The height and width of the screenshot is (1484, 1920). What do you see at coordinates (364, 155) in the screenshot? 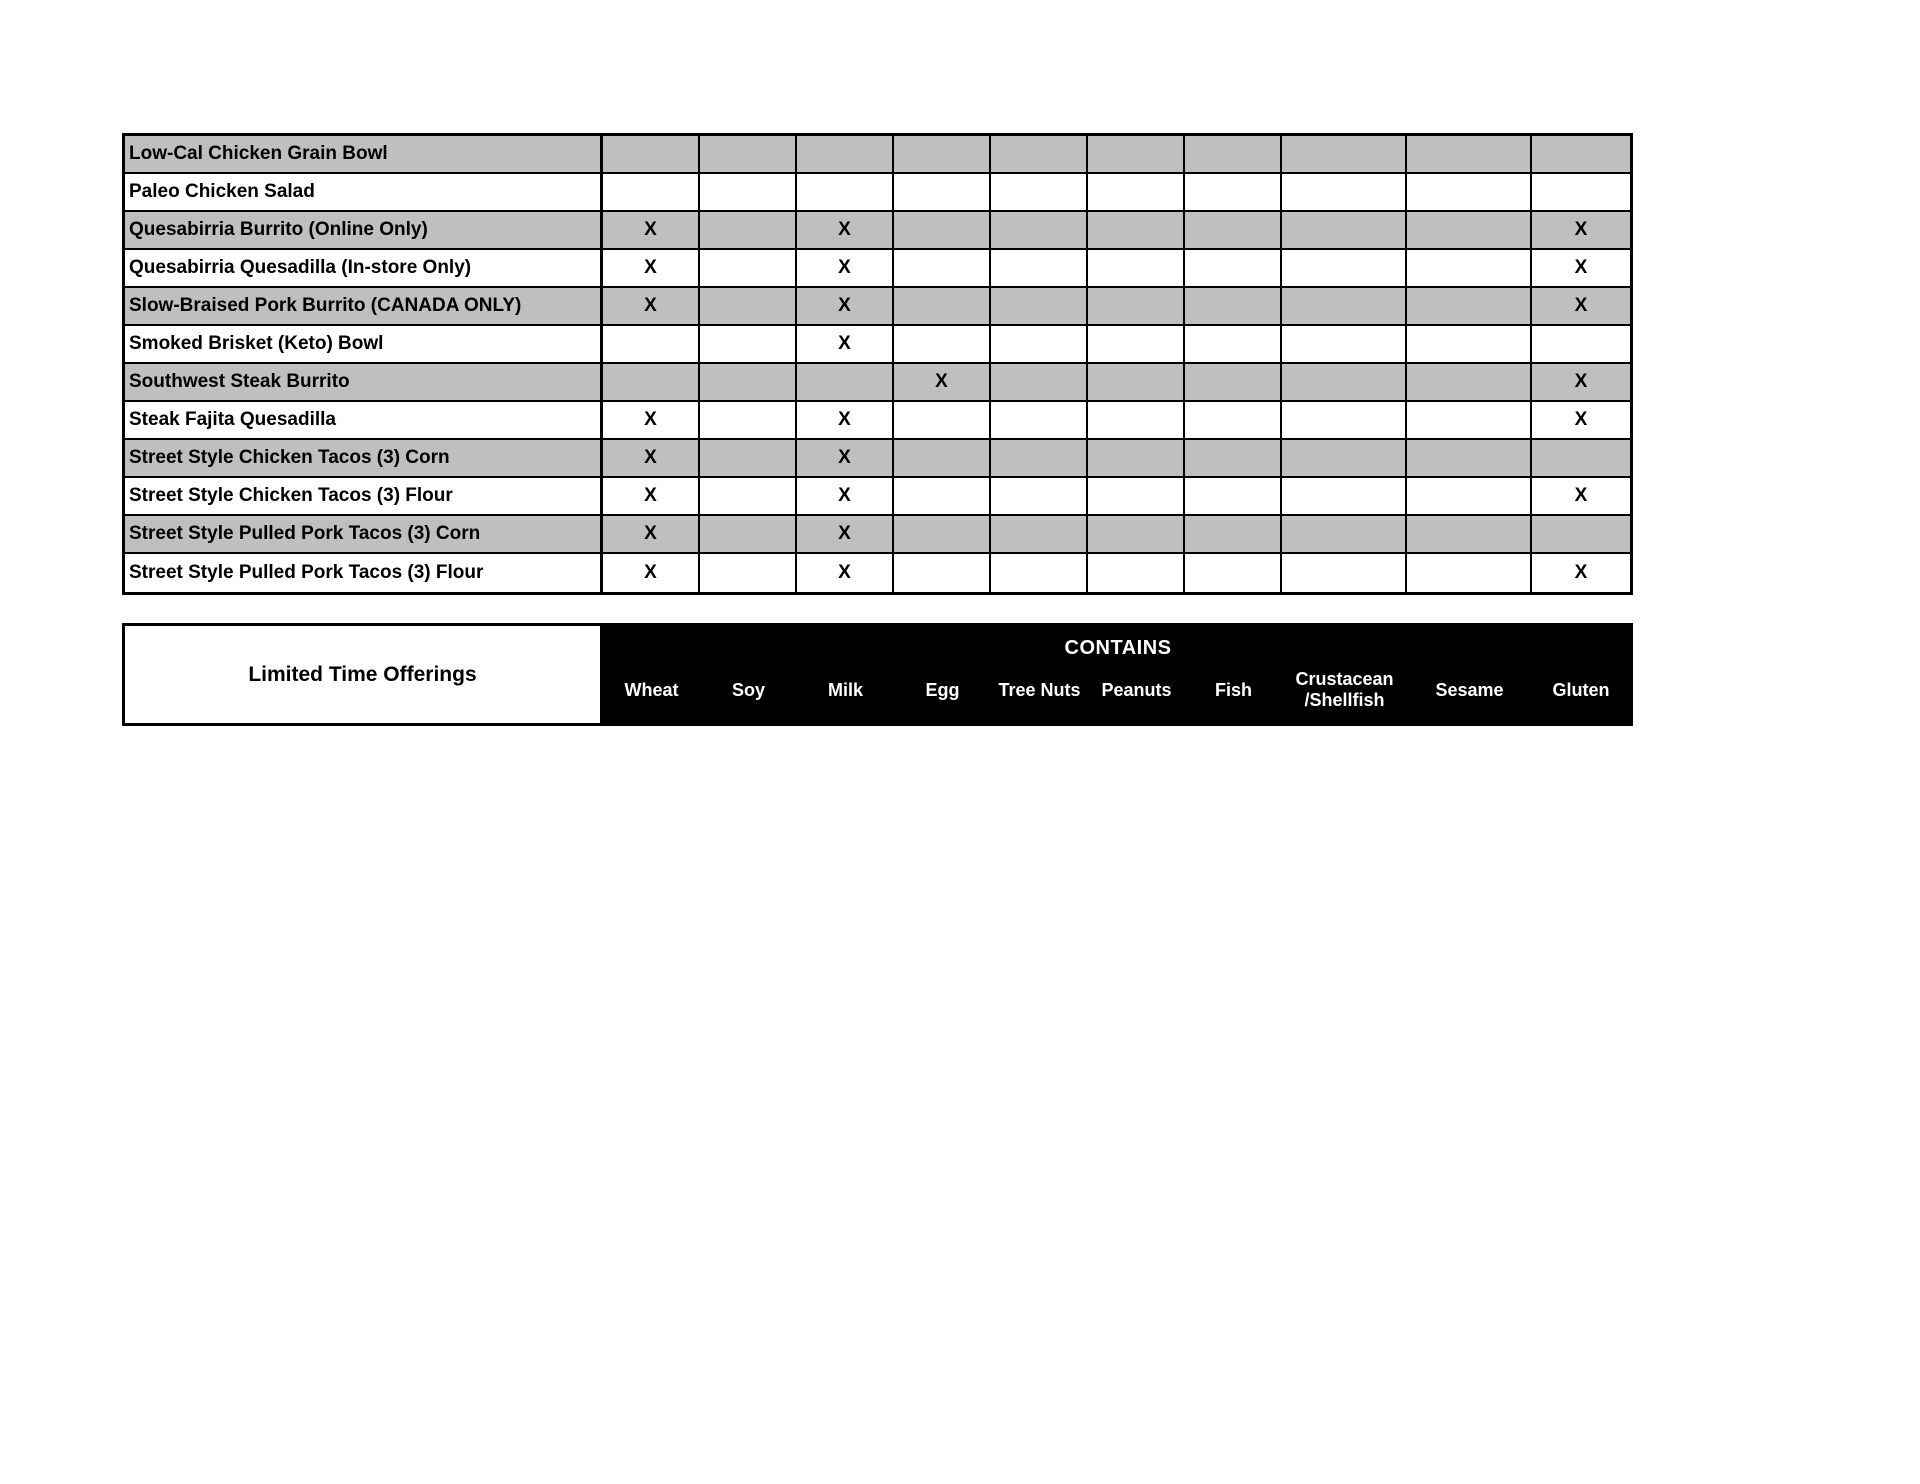
I see `row-label: Low-Cal Chicken Grain Bowl` at bounding box center [364, 155].